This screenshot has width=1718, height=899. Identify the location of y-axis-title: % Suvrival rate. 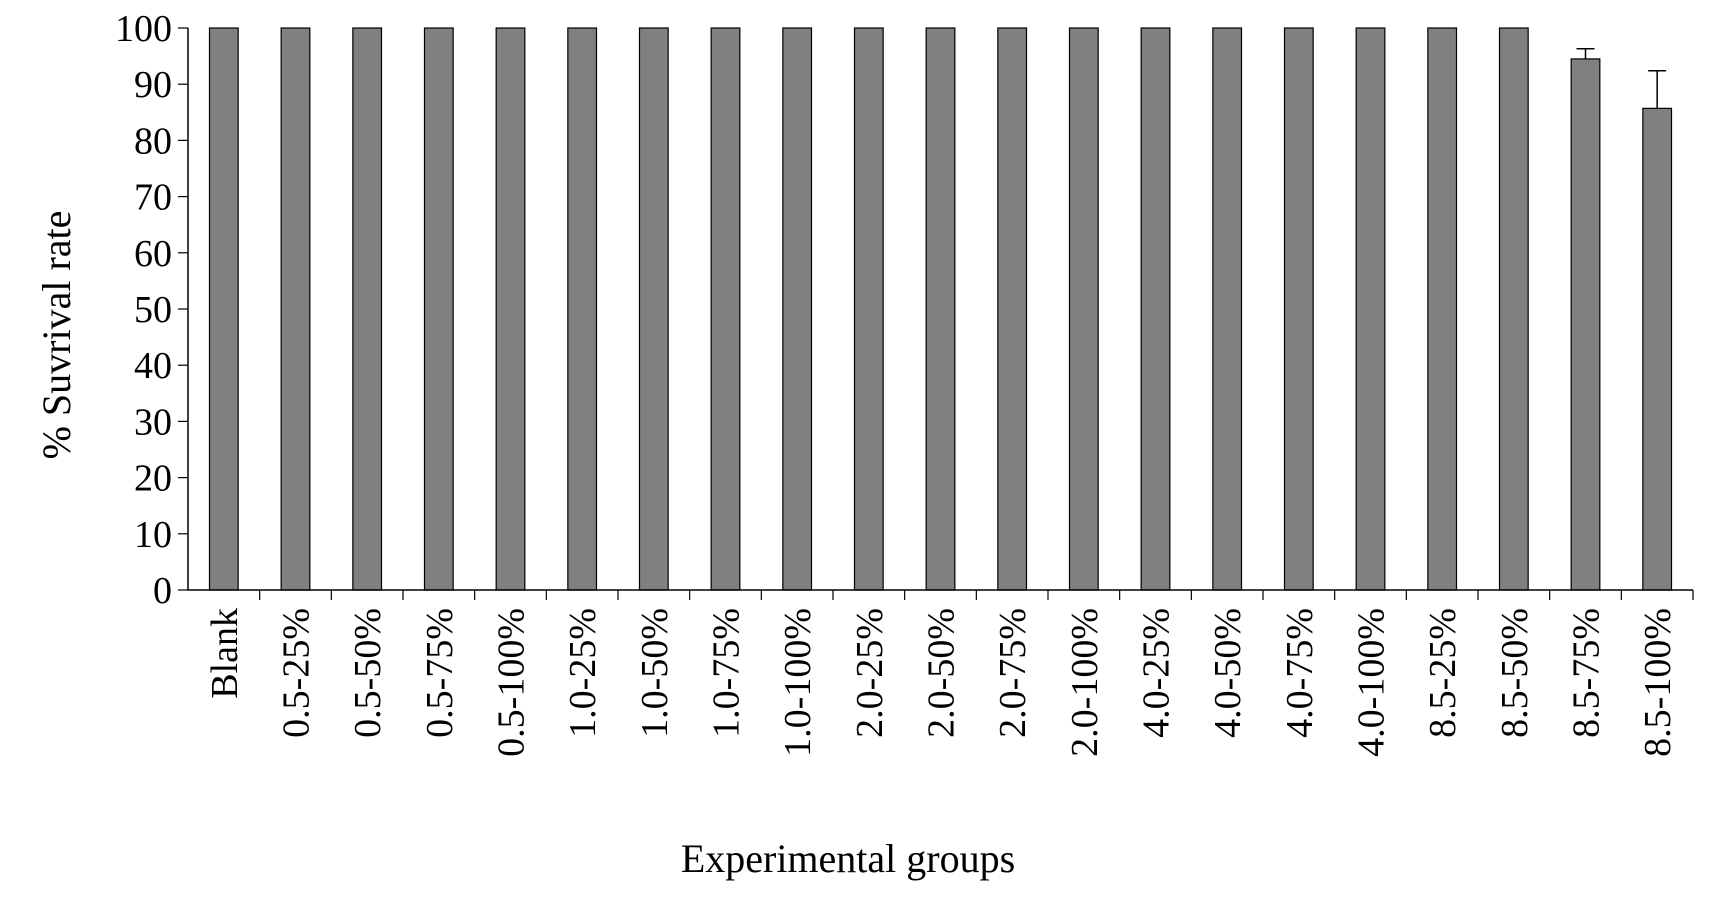
(56, 335).